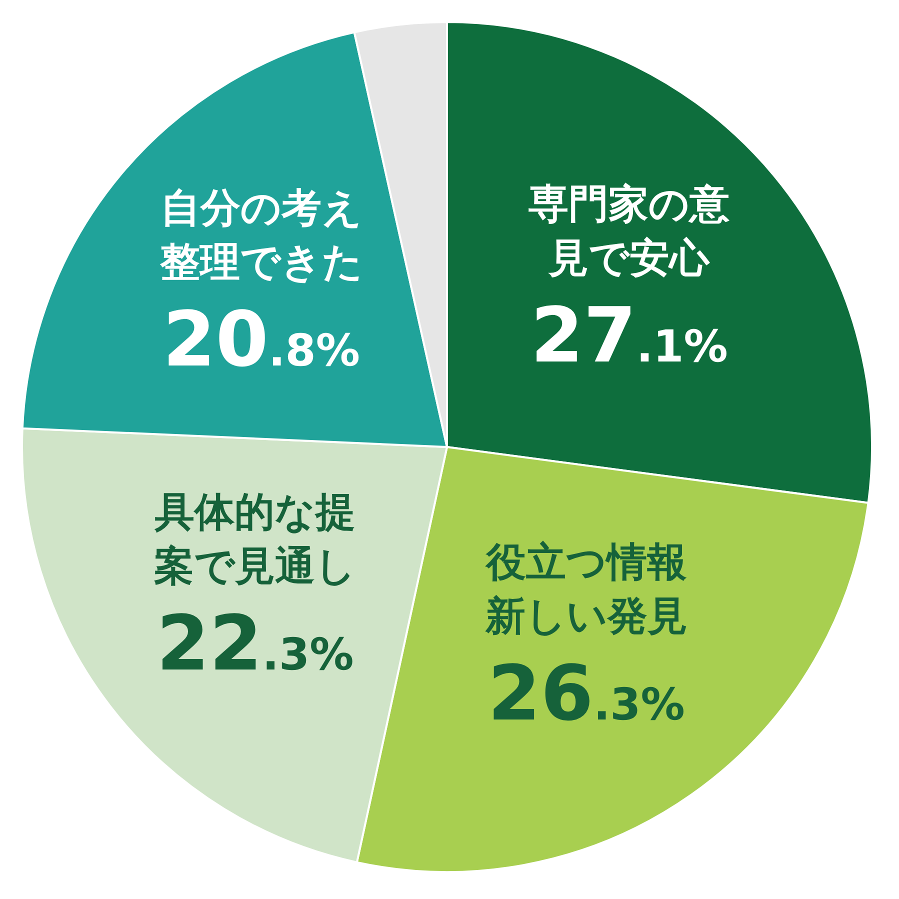 This screenshot has width=899, height=899. What do you see at coordinates (629, 232) in the screenshot?
I see `slice-label: 専門家の意見で安心` at bounding box center [629, 232].